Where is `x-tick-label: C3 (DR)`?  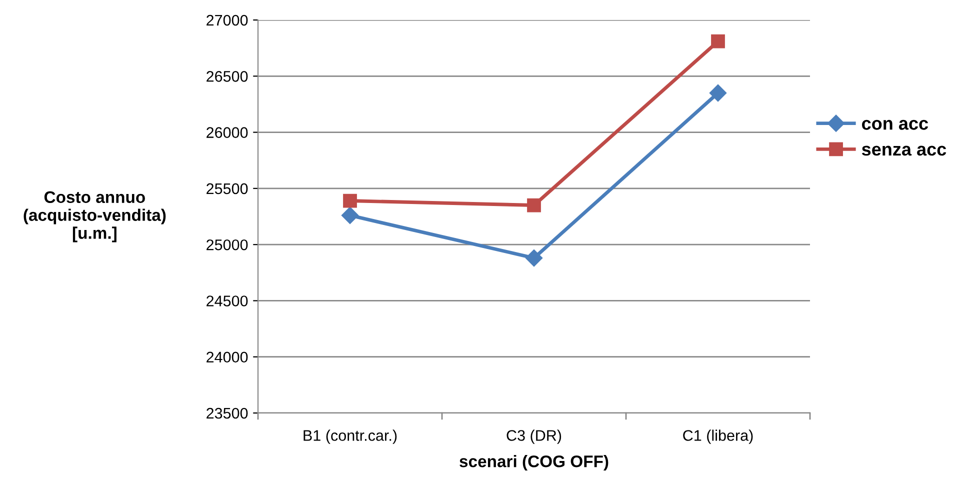
x-tick-label: C3 (DR) is located at coordinates (534, 437).